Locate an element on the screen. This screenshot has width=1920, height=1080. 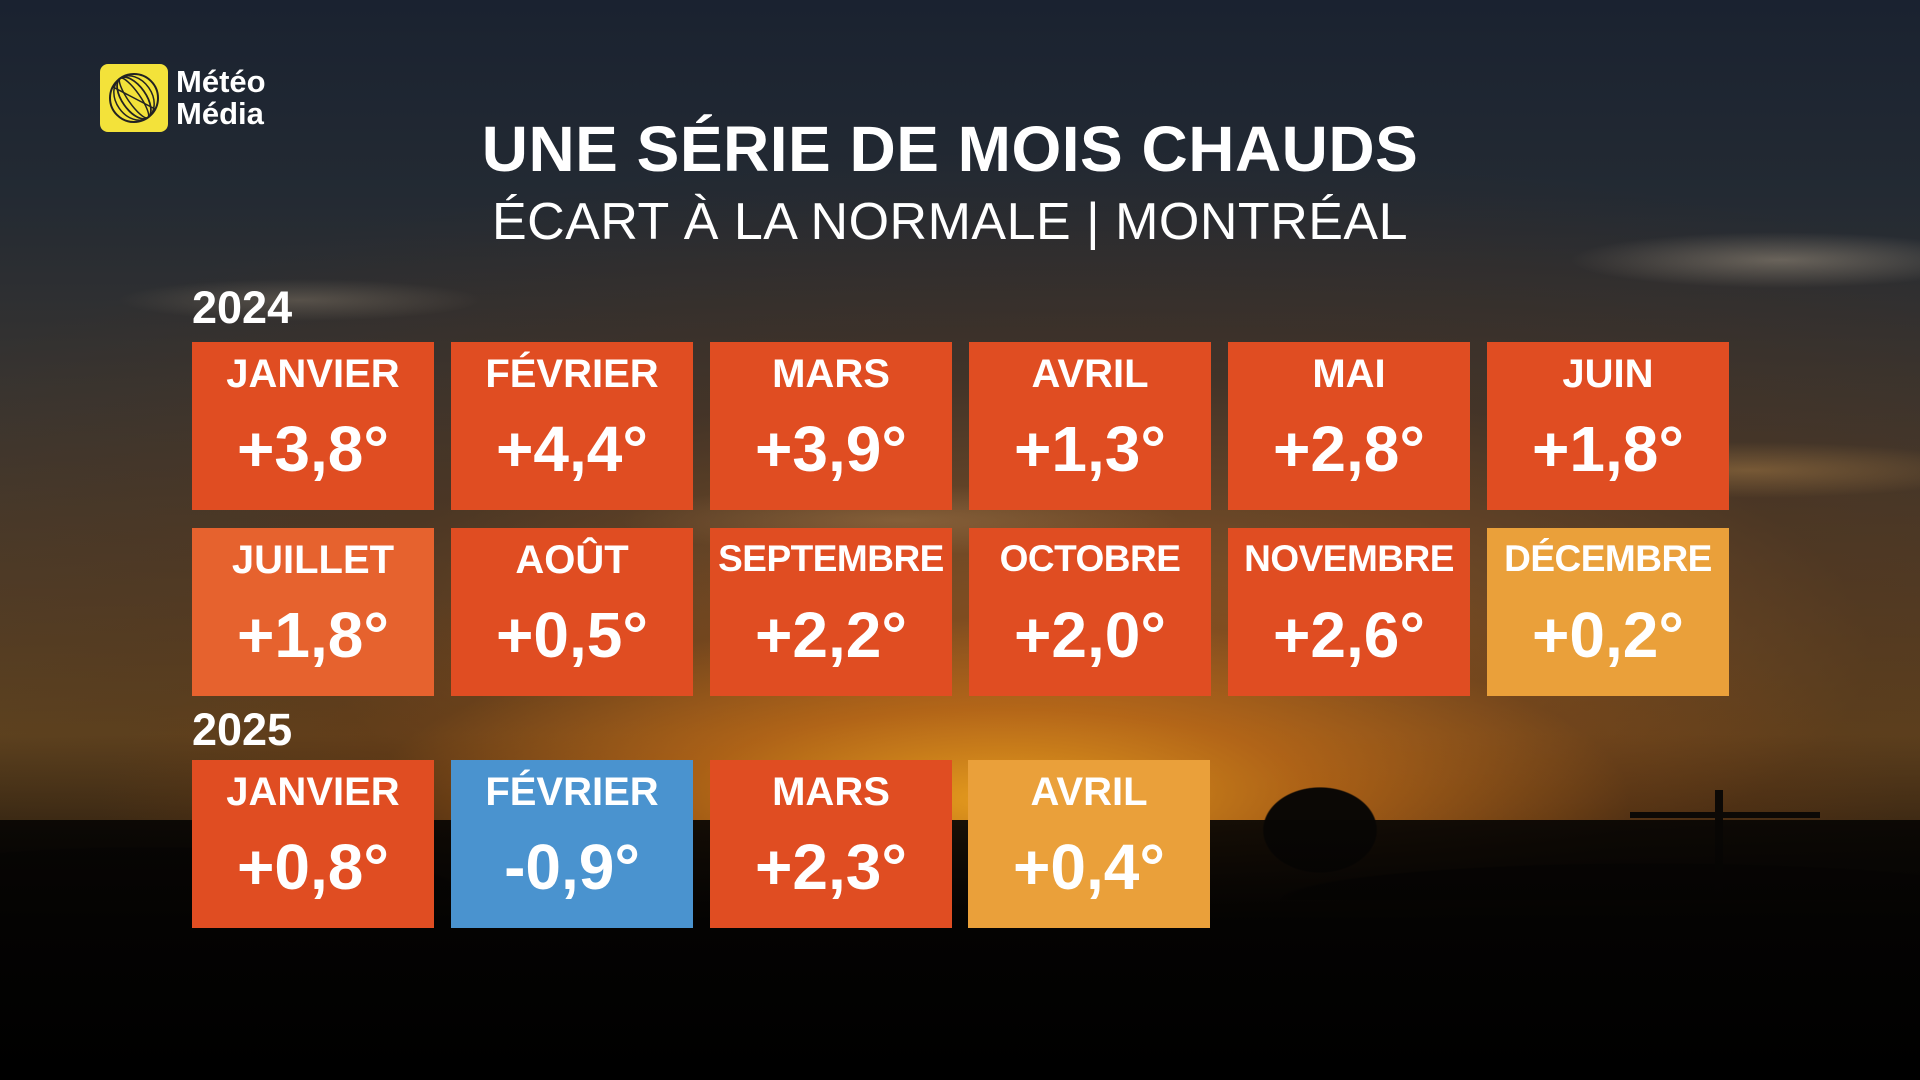
month-name: OCTOBRE is located at coordinates (1090, 558).